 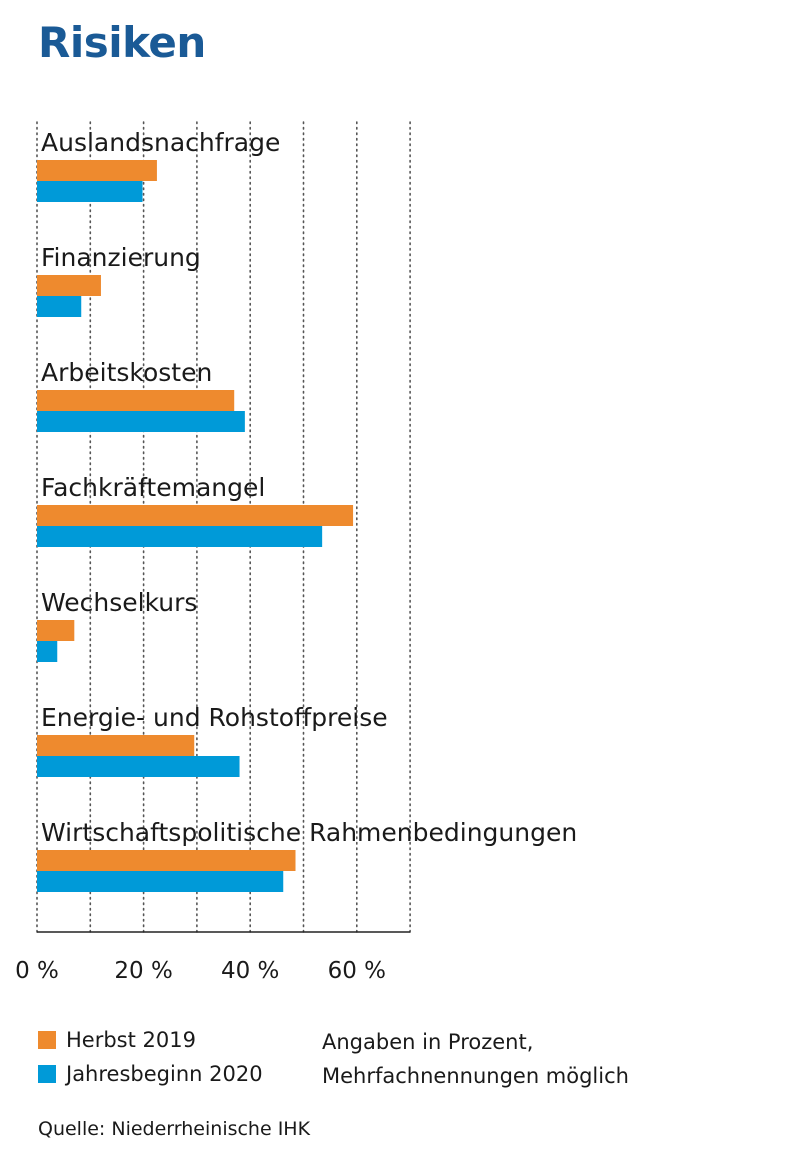 What do you see at coordinates (122, 42) in the screenshot?
I see `chart-title: Risiken` at bounding box center [122, 42].